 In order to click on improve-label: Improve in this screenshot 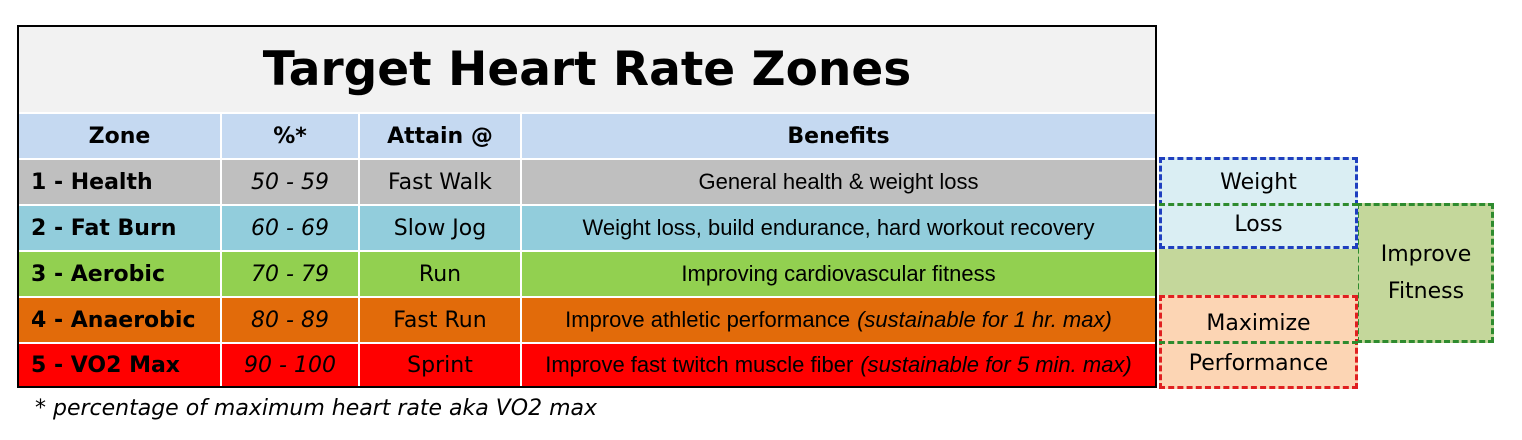, I will do `click(1426, 254)`.